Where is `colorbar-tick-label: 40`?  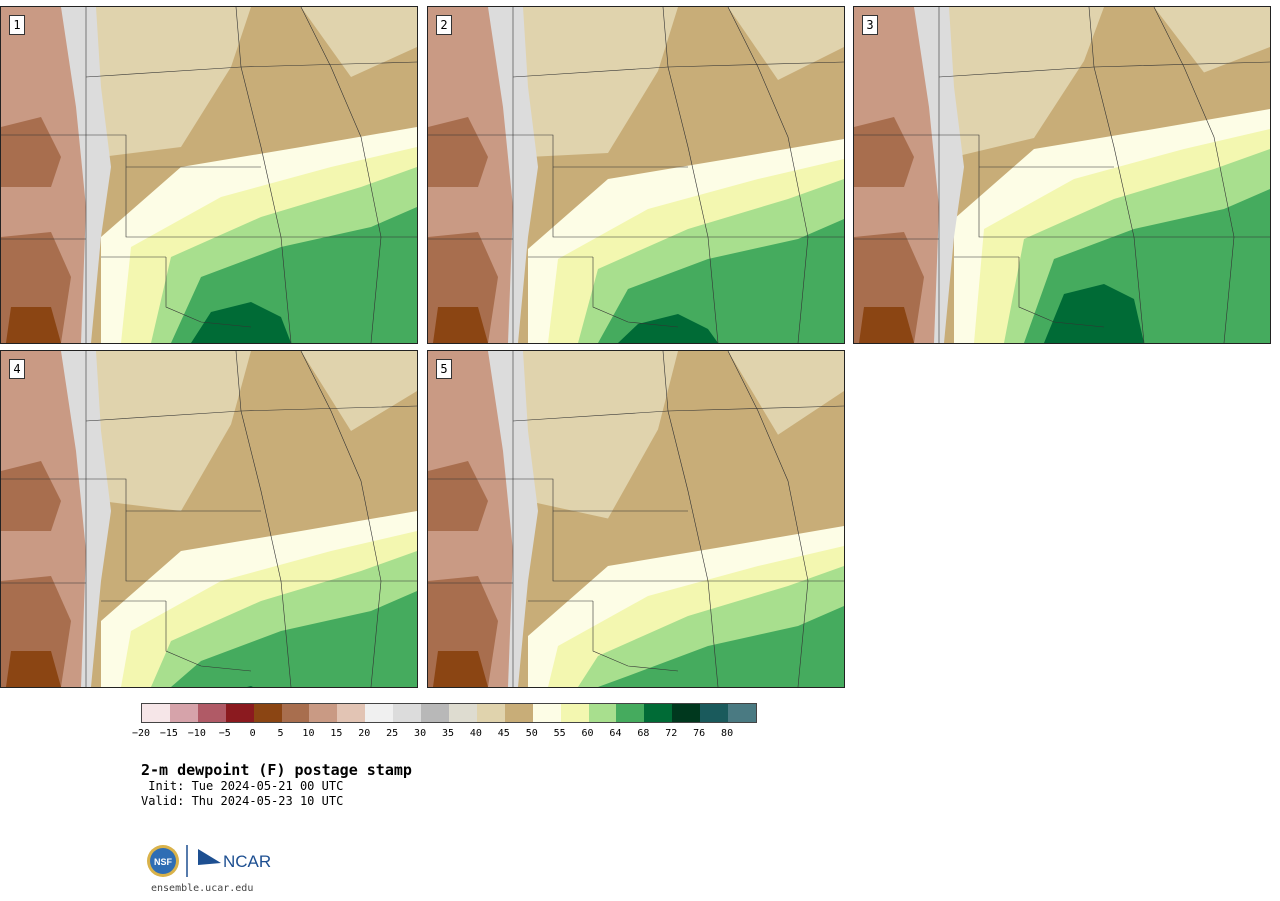 colorbar-tick-label: 40 is located at coordinates (475, 733).